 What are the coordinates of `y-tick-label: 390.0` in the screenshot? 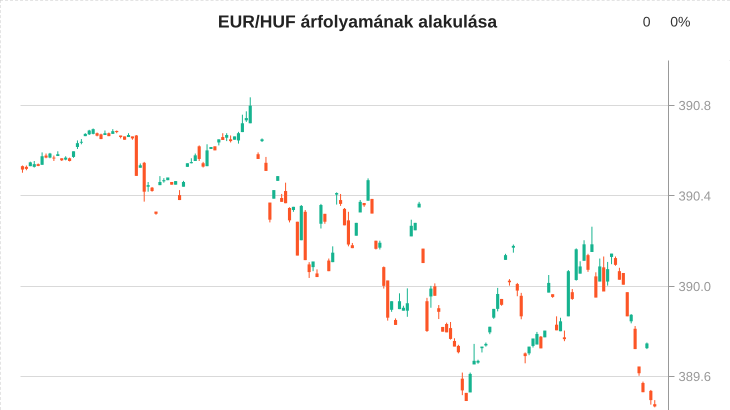 It's located at (695, 286).